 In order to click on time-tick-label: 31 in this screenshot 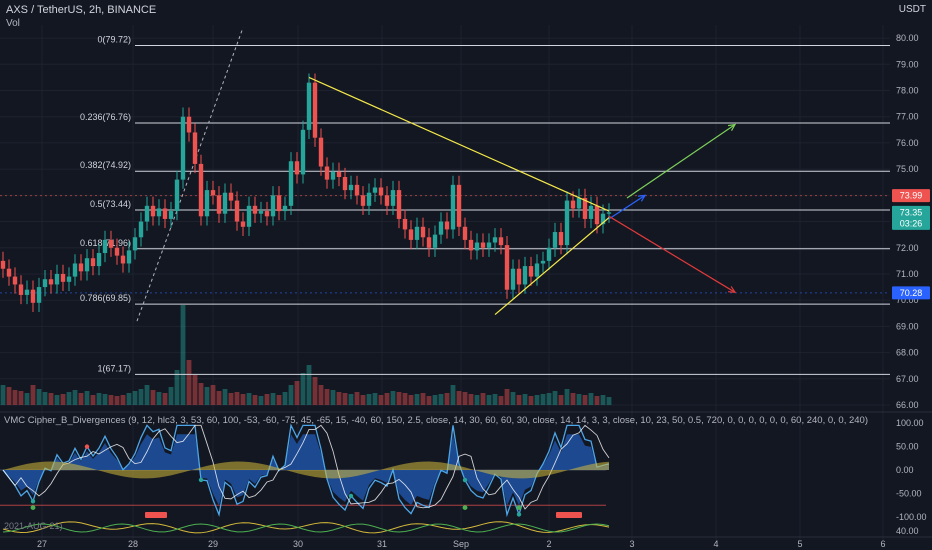, I will do `click(382, 544)`.